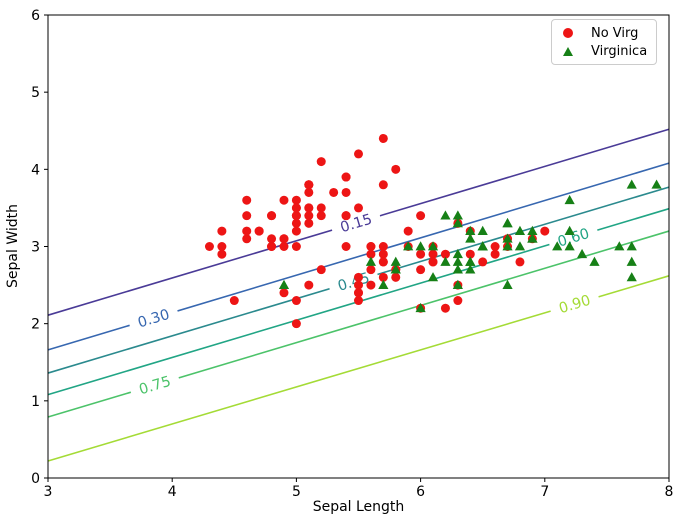 This screenshot has width=682, height=530. What do you see at coordinates (604, 42) in the screenshot?
I see `legend: No Virg Virginica` at bounding box center [604, 42].